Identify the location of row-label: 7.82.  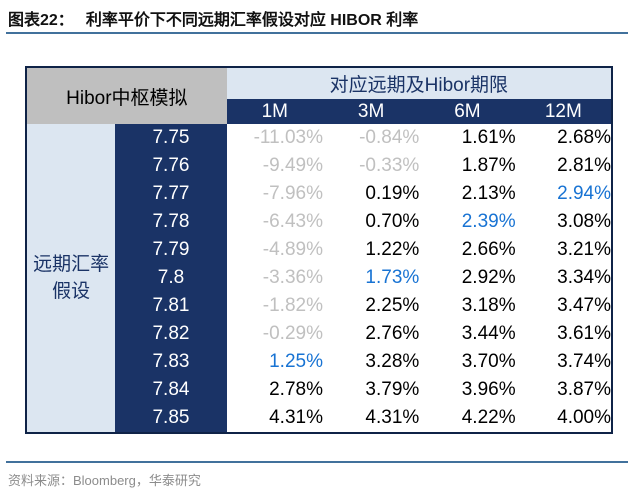
(171, 334).